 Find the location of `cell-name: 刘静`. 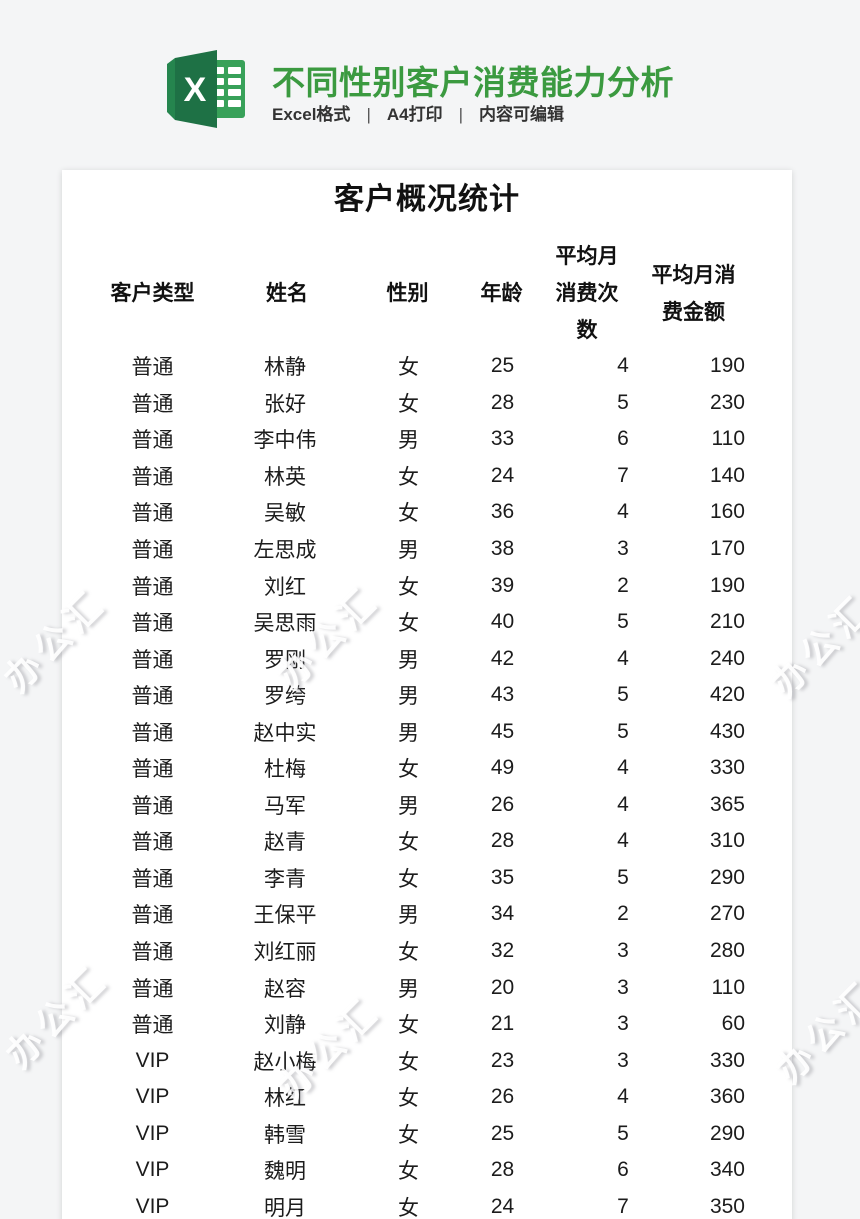

cell-name: 刘静 is located at coordinates (285, 1026).